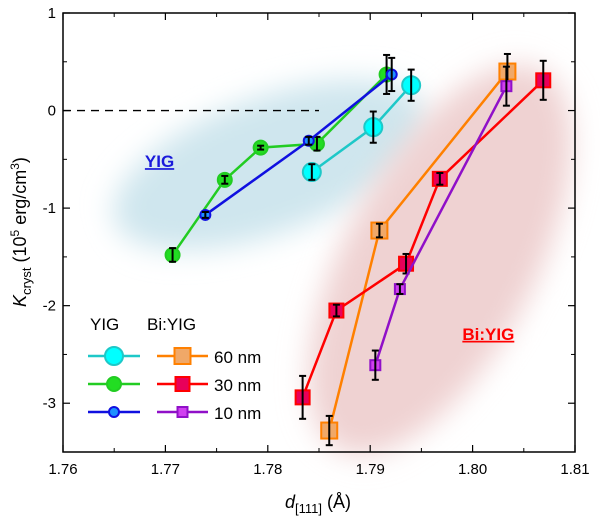  Describe the element at coordinates (441, 223) in the screenshot. I see `series-bi-yig-10-nm` at that location.